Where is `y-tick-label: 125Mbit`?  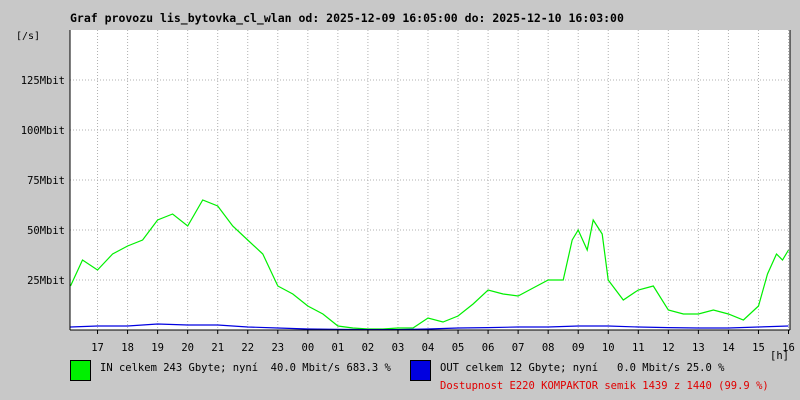 y-tick-label: 125Mbit is located at coordinates (43, 81).